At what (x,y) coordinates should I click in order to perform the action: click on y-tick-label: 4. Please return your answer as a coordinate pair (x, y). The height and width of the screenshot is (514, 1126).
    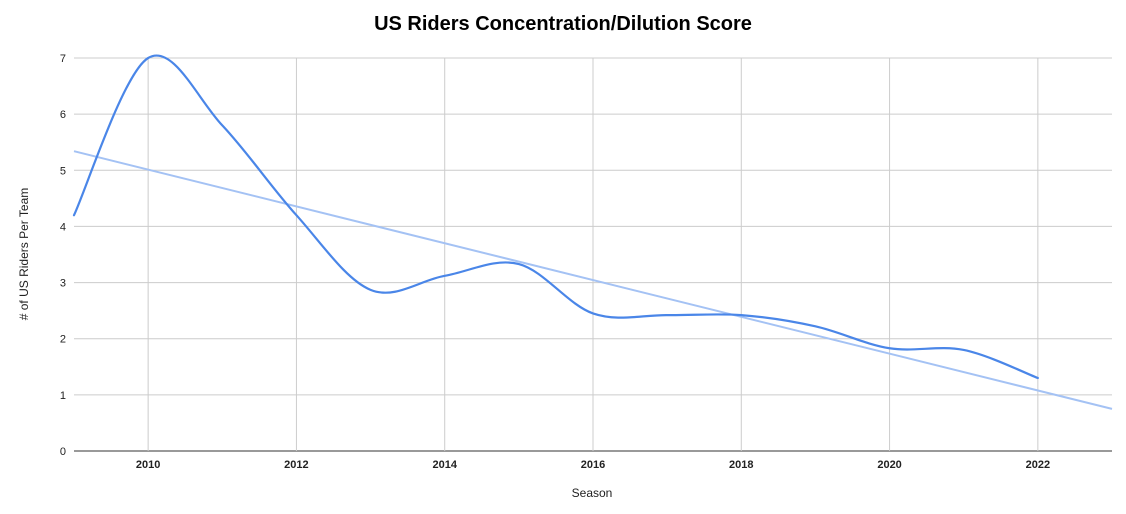
    Looking at the image, I should click on (63, 227).